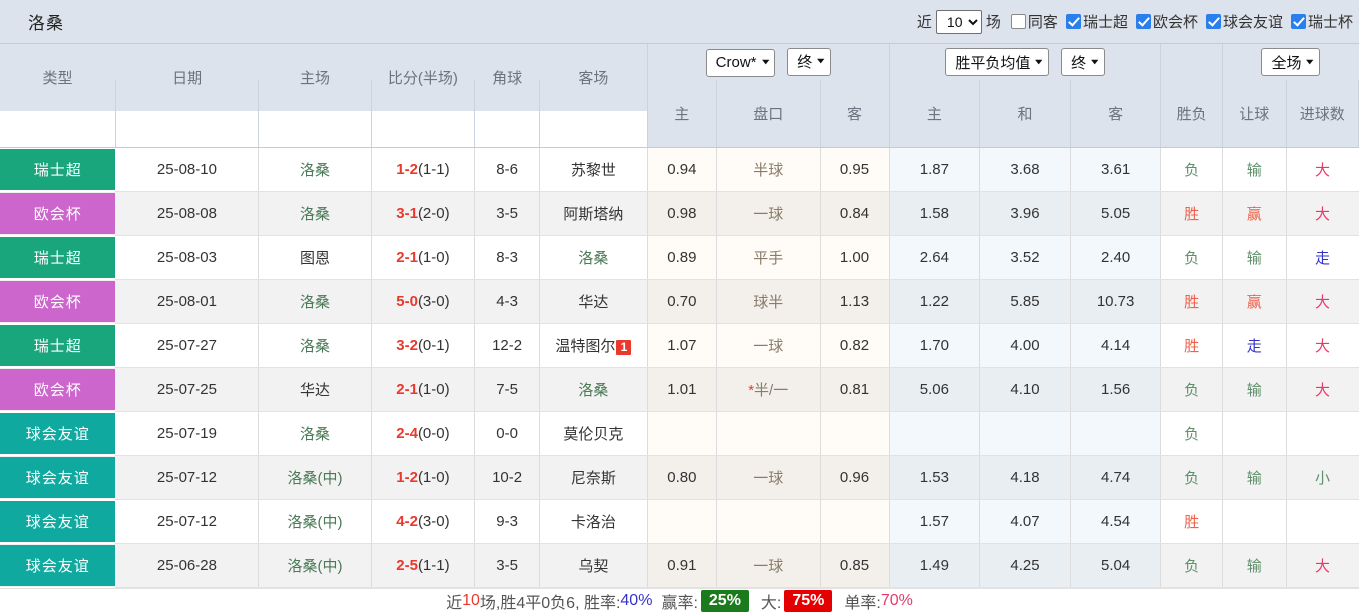 The image size is (1359, 613). What do you see at coordinates (1116, 433) in the screenshot?
I see `cell-eu-away-odds` at bounding box center [1116, 433].